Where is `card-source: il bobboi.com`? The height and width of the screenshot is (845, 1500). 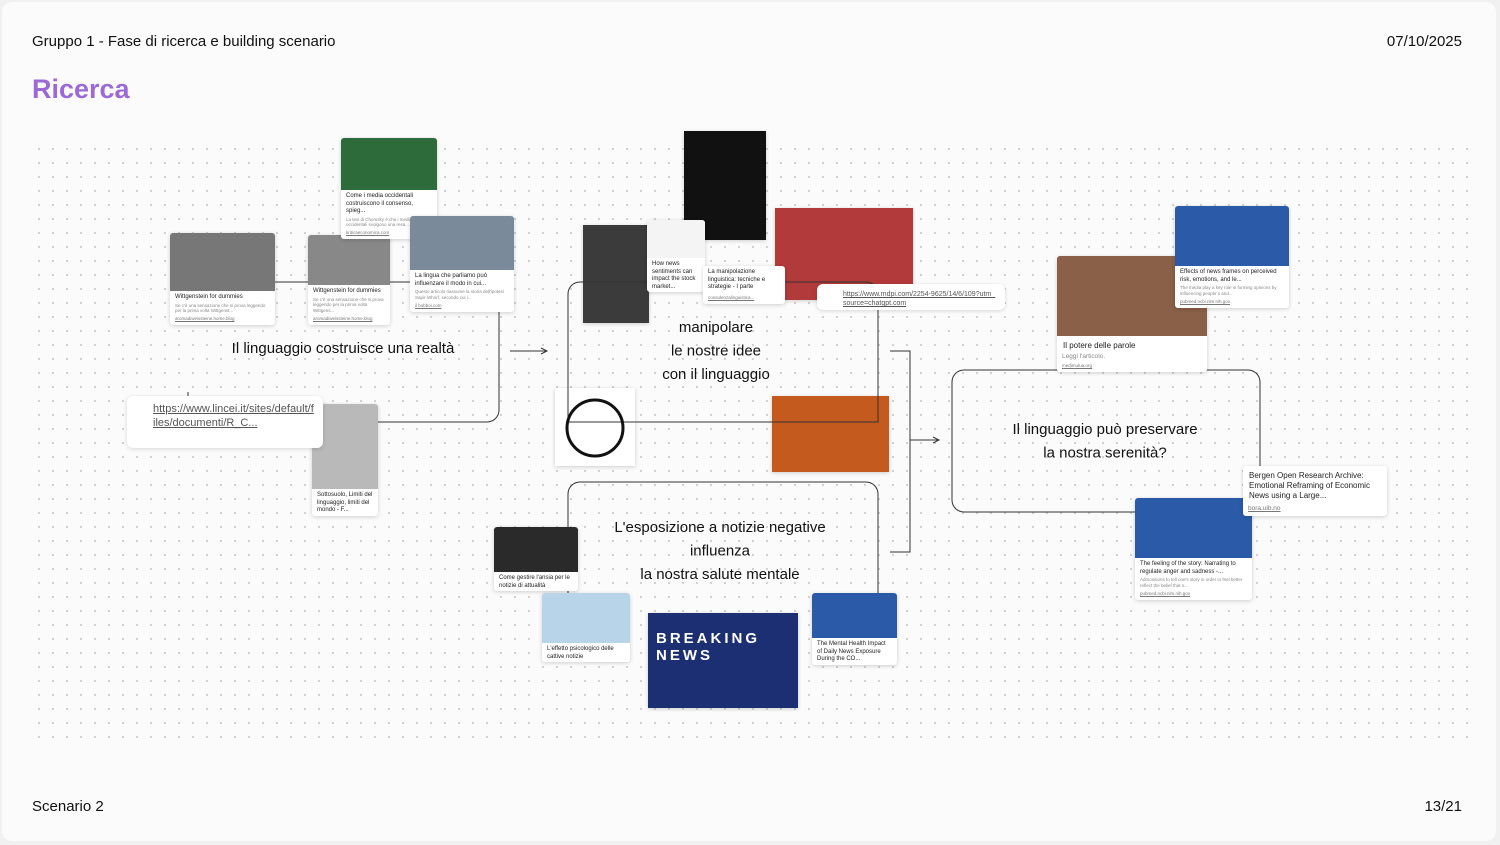 card-source: il bobboi.com is located at coordinates (428, 305).